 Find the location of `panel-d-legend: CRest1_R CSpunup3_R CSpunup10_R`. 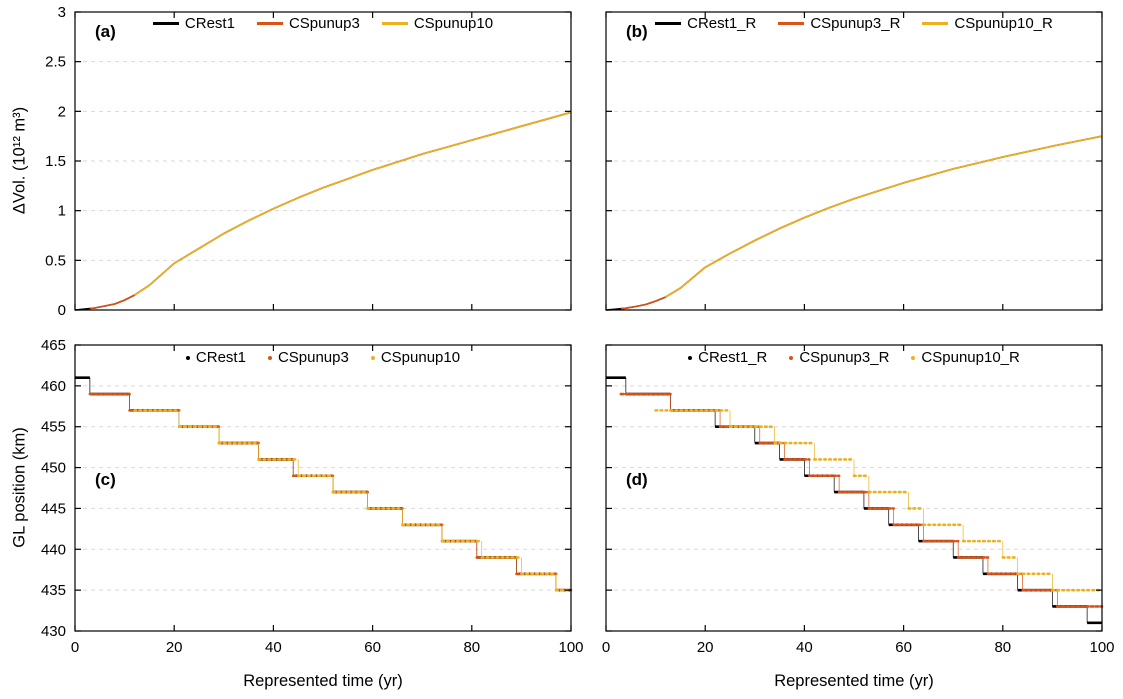

panel-d-legend: CRest1_R CSpunup3_R CSpunup10_R is located at coordinates (854, 357).